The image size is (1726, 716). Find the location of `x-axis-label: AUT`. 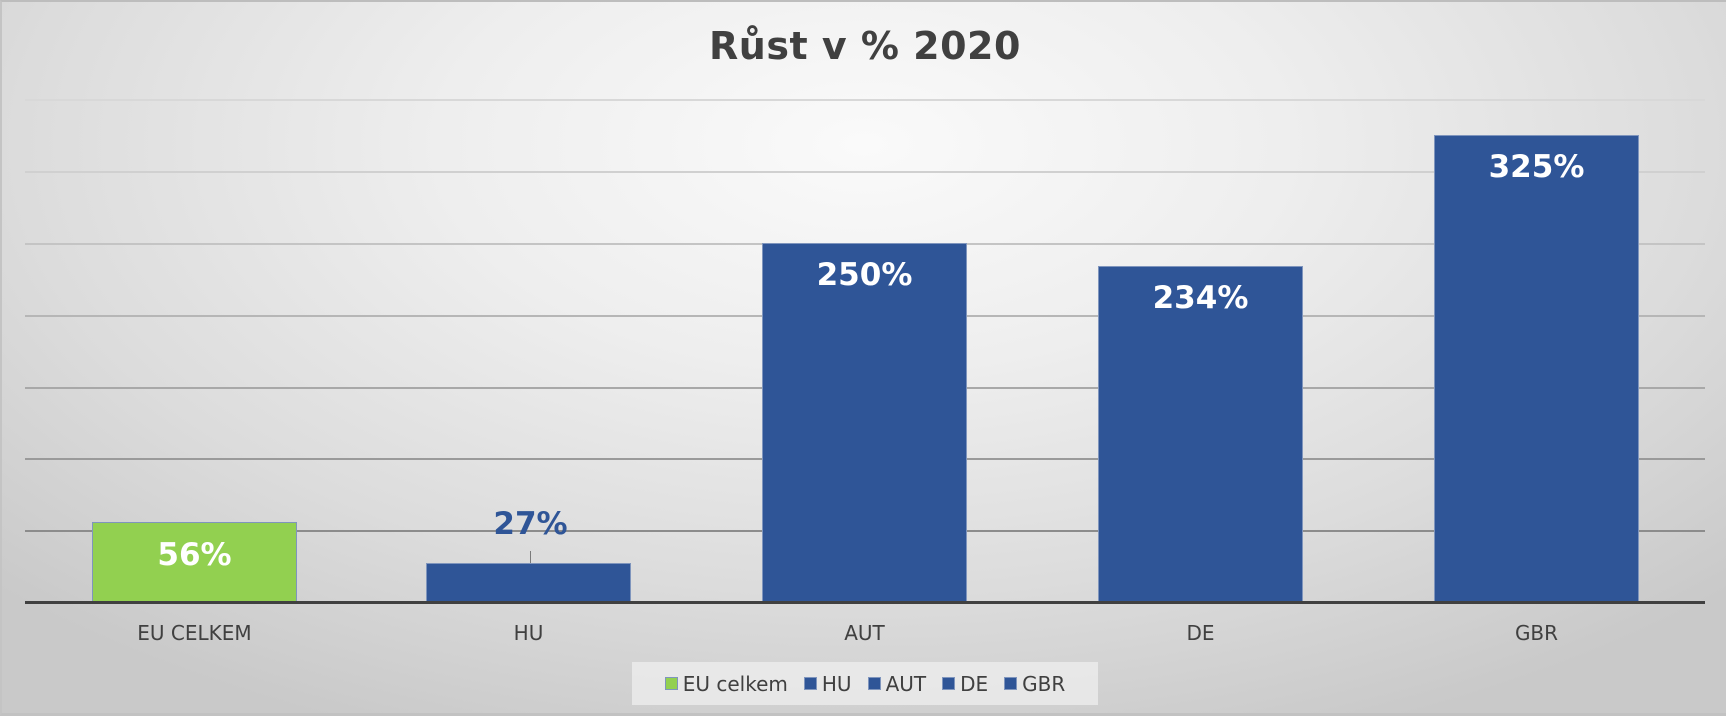

x-axis-label: AUT is located at coordinates (864, 633).